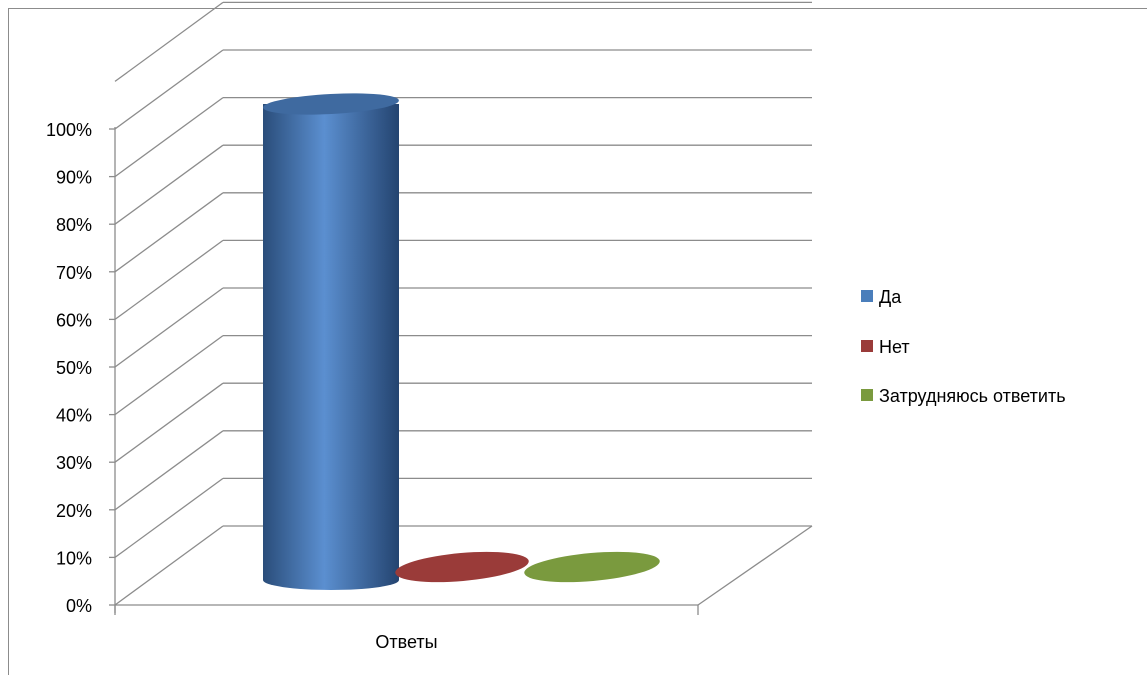  Describe the element at coordinates (963, 346) in the screenshot. I see `legend: Да Нет Затрудняюсь ответить` at that location.